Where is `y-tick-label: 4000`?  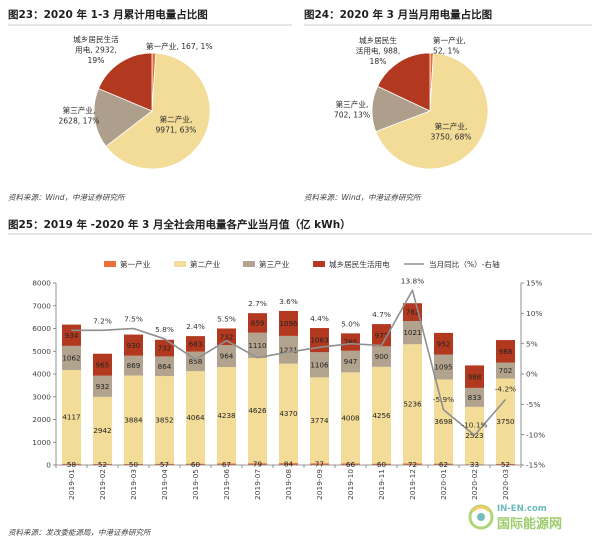 y-tick-label: 4000 is located at coordinates (41, 374).